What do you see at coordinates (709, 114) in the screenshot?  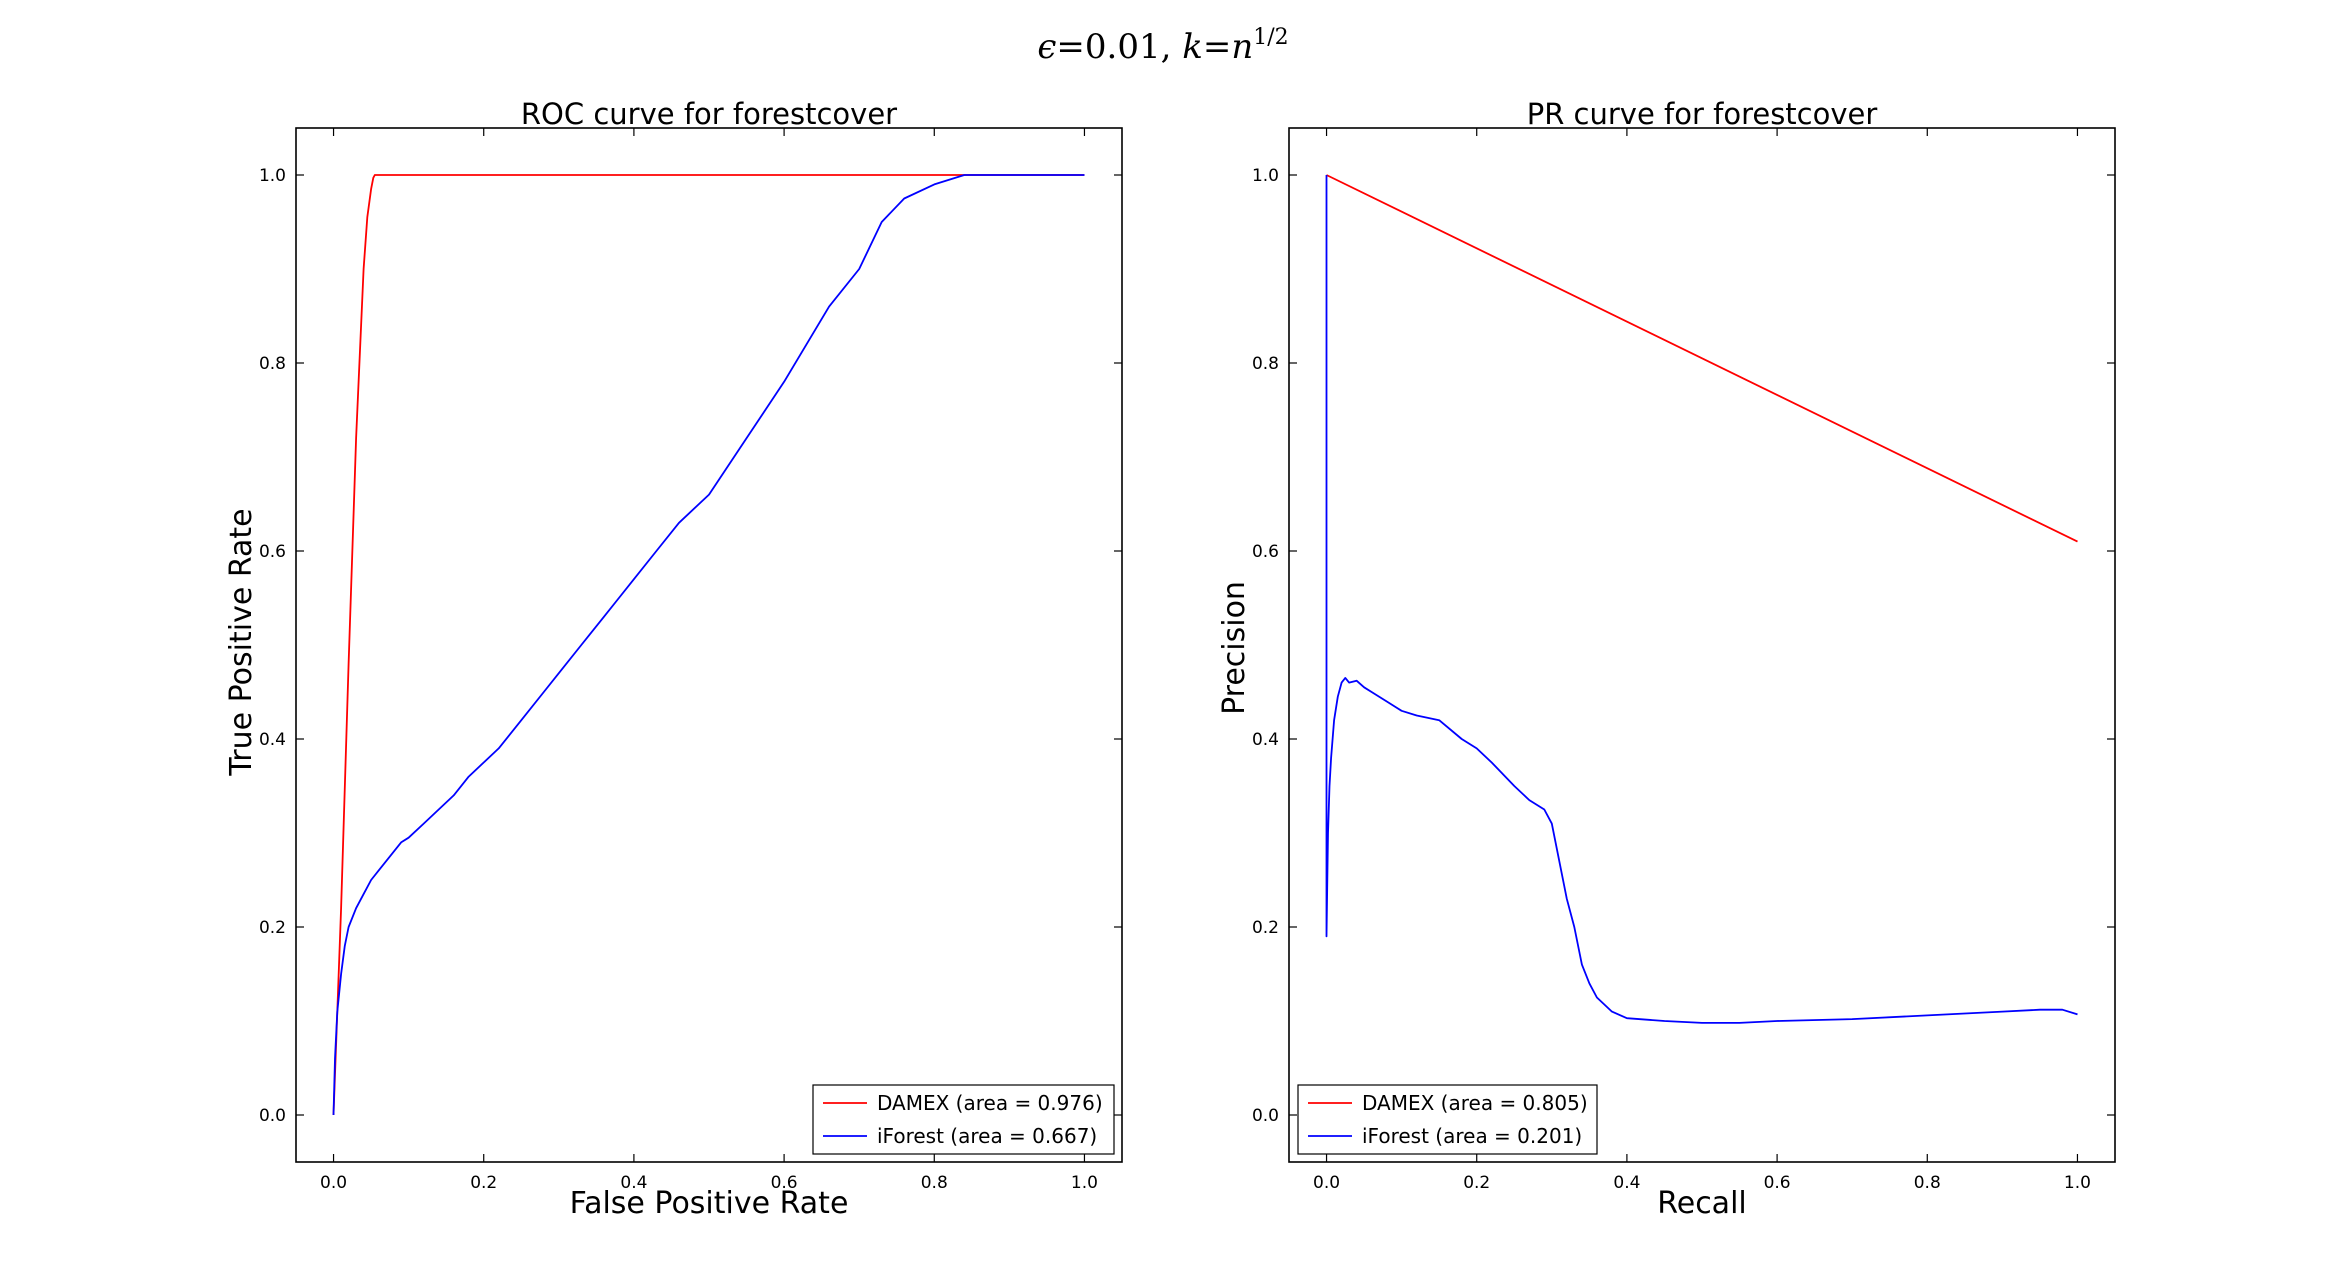 I see `roc-chart-title: ROC curve for forestcover` at bounding box center [709, 114].